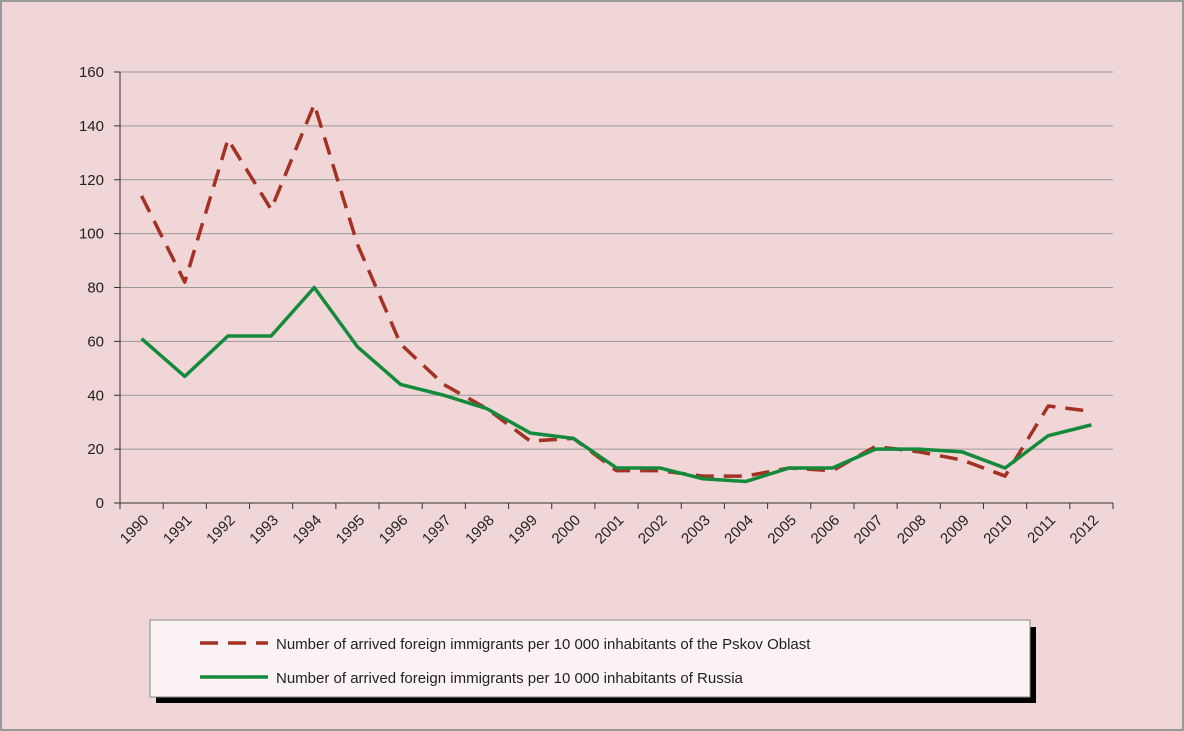  I want to click on legend-box, so click(590, 658).